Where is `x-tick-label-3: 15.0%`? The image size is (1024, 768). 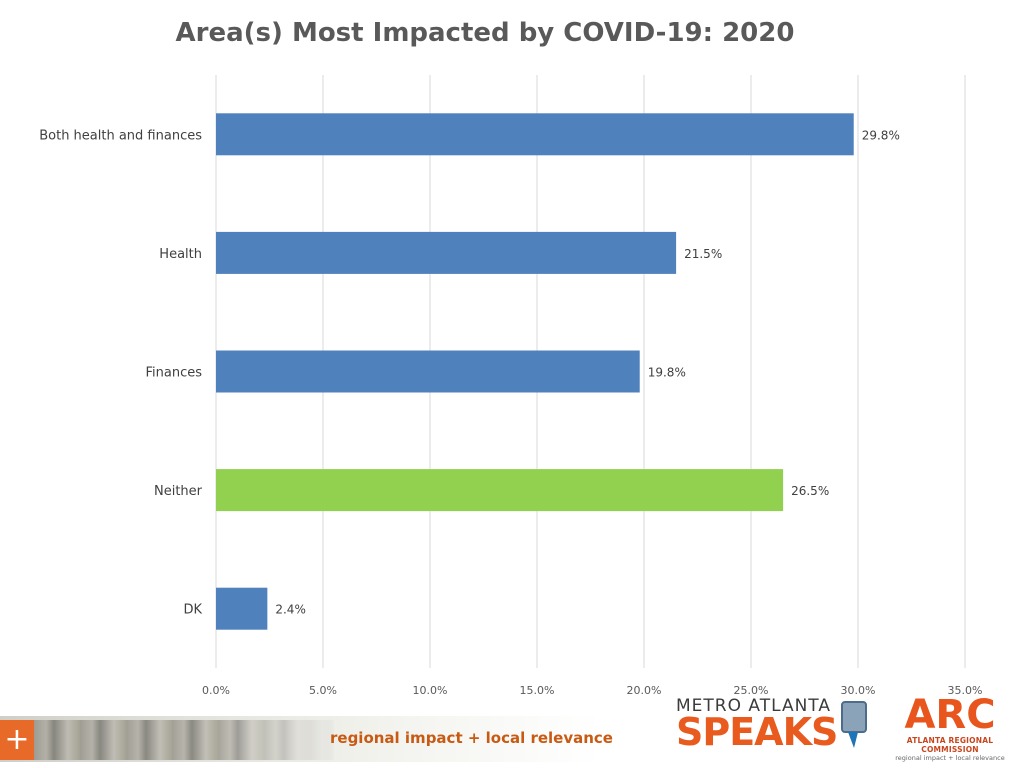 x-tick-label-3: 15.0% is located at coordinates (537, 690).